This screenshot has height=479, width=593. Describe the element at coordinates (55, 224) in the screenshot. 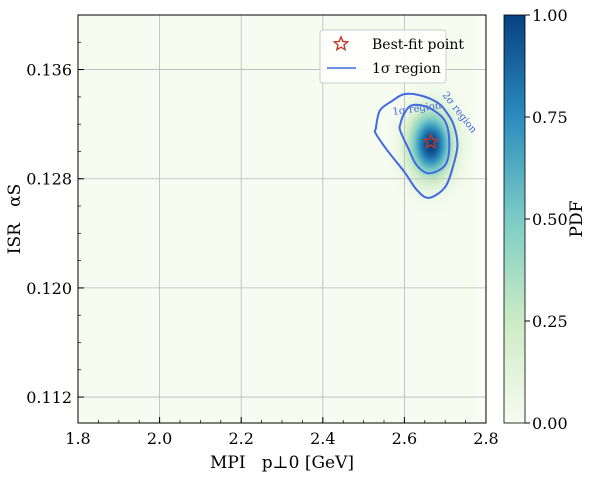

I see `y-axis-ticks: 0.112 0.120 0.128 0.136` at that location.